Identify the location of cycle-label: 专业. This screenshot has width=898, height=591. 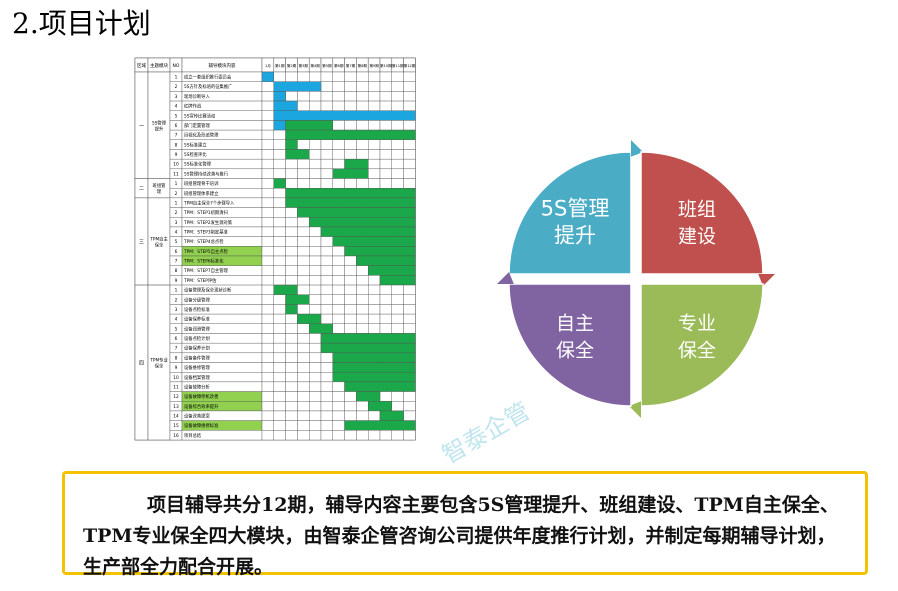
(697, 324).